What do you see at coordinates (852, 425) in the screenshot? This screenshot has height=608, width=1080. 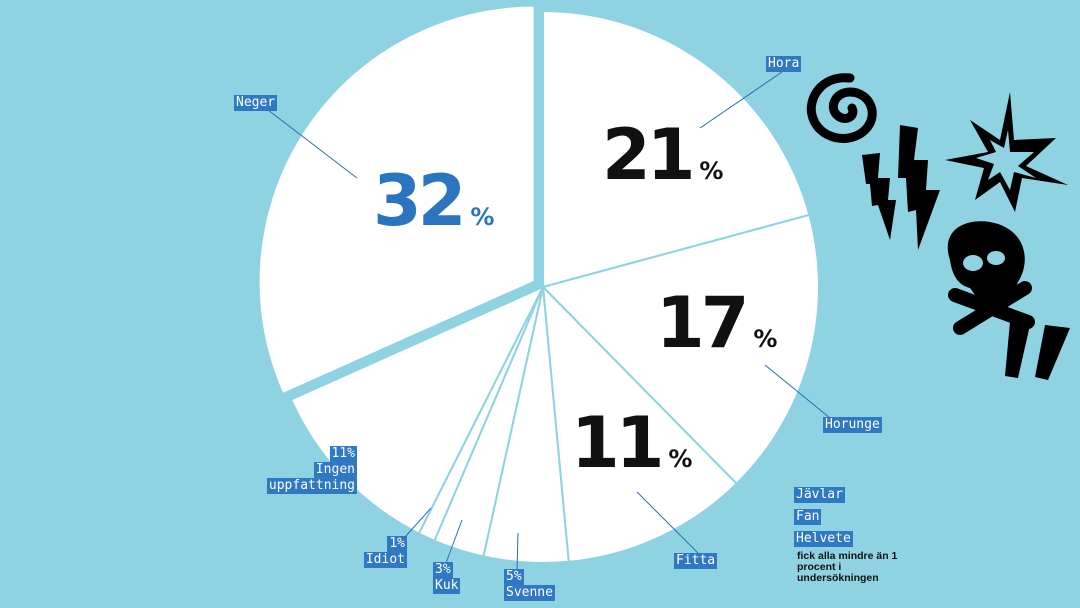 I see `label-horunge: Horunge` at bounding box center [852, 425].